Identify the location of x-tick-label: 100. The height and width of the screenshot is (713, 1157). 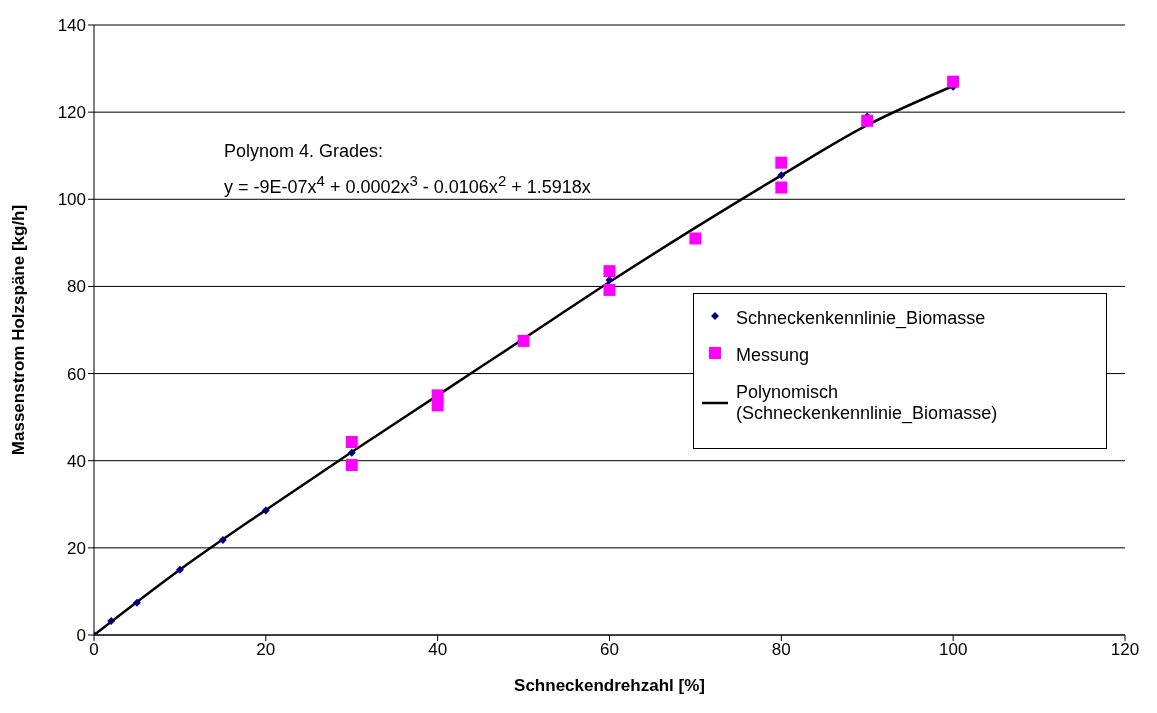
(953, 650).